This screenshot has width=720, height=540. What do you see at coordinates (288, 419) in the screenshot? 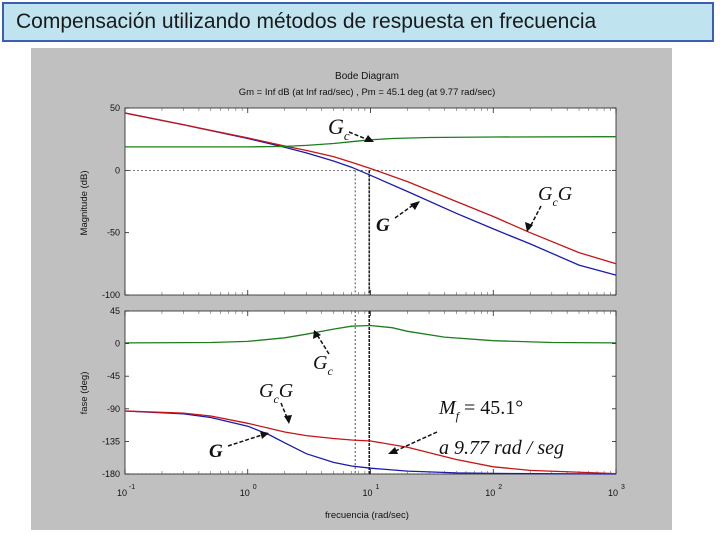
I see `arrowhead-gcg-phase` at bounding box center [288, 419].